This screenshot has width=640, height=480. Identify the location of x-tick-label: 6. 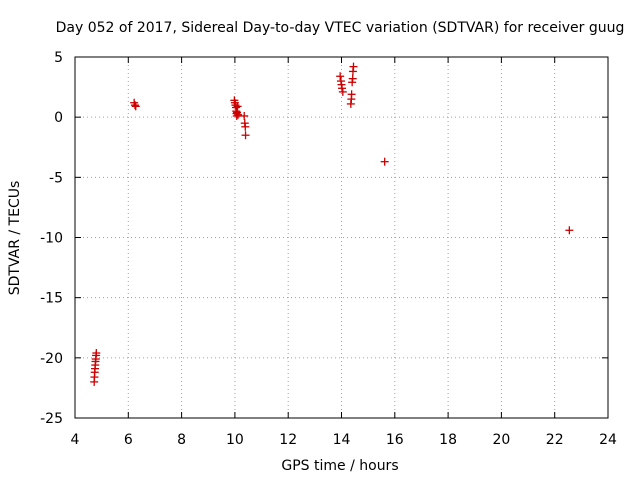
(128, 440).